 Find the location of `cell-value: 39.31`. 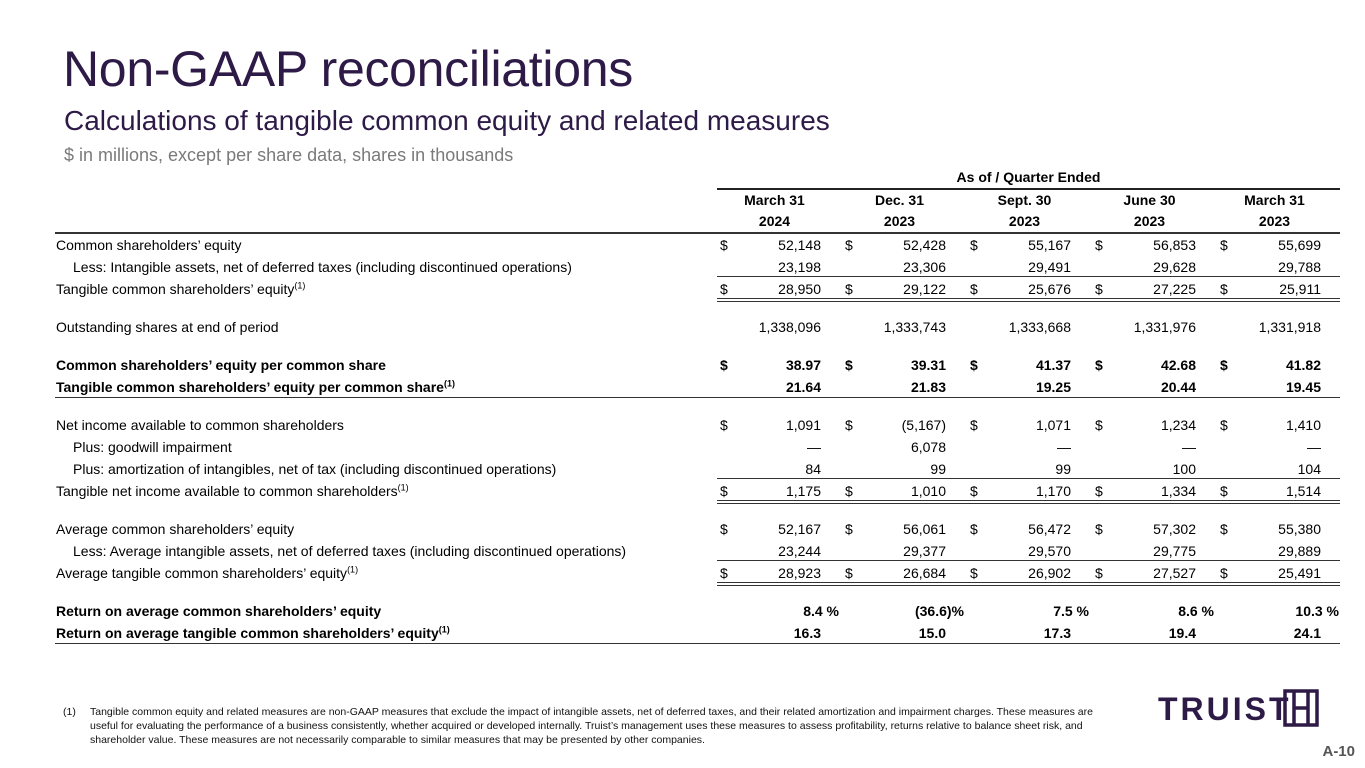

cell-value: 39.31 is located at coordinates (928, 365).